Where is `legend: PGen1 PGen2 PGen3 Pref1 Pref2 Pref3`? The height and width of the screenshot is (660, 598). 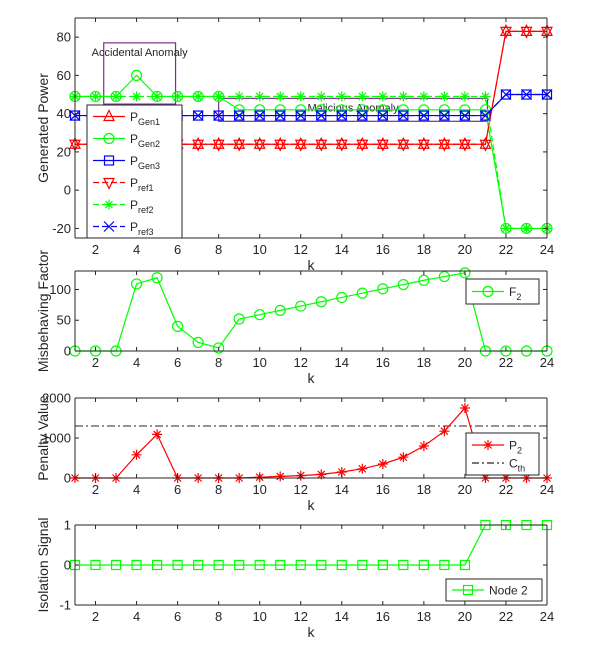 legend: PGen1 PGen2 PGen3 Pref1 Pref2 Pref3 is located at coordinates (134, 171).